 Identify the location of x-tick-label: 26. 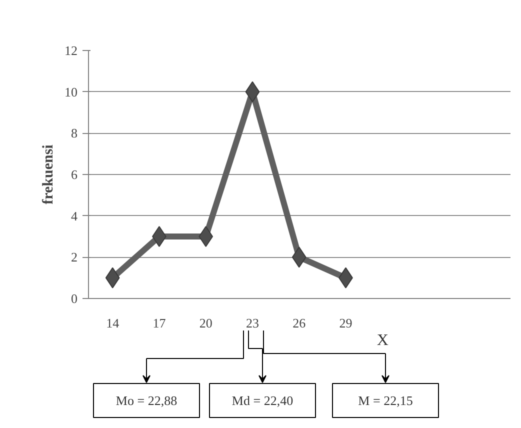
(299, 323).